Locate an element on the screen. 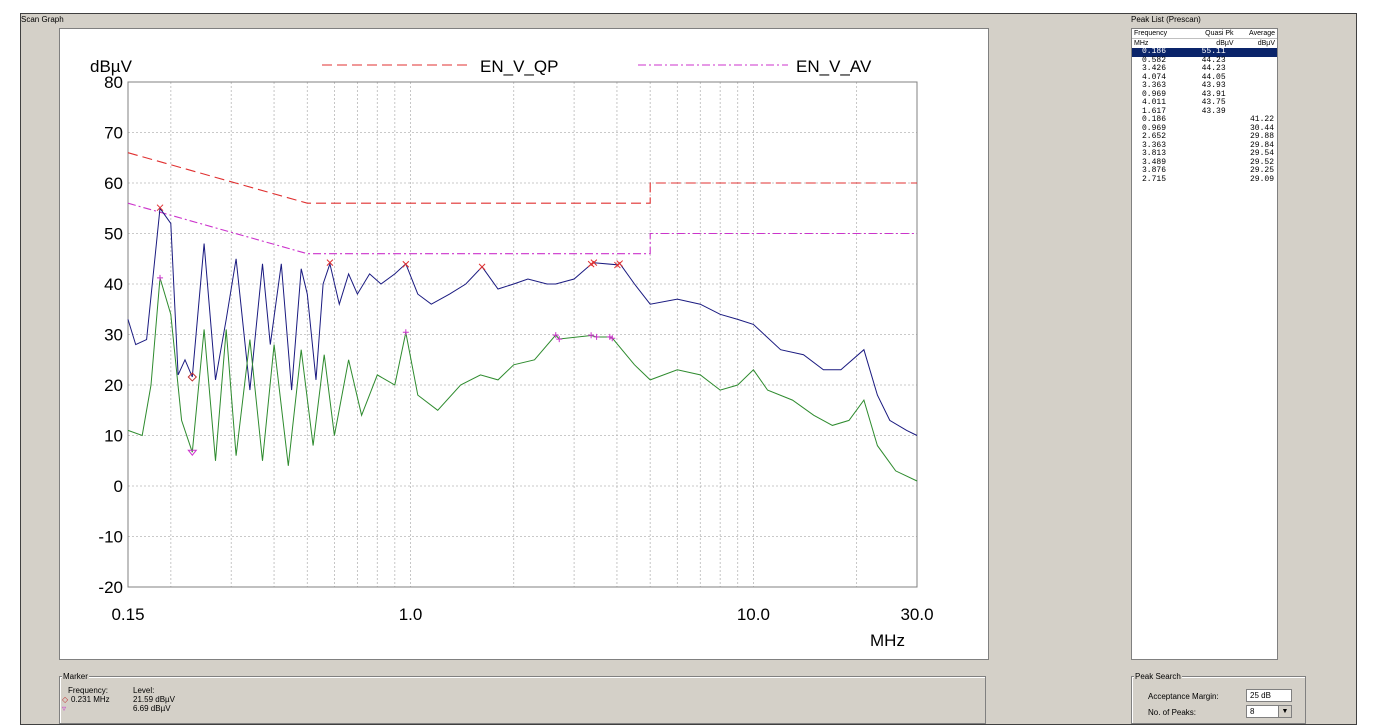 Image resolution: width=1375 pixels, height=725 pixels. col-average: Average is located at coordinates (1262, 33).